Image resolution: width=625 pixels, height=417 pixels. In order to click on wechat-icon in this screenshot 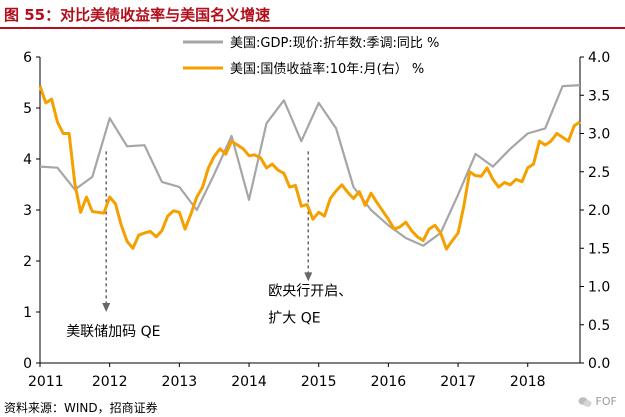, I will do `click(585, 402)`.